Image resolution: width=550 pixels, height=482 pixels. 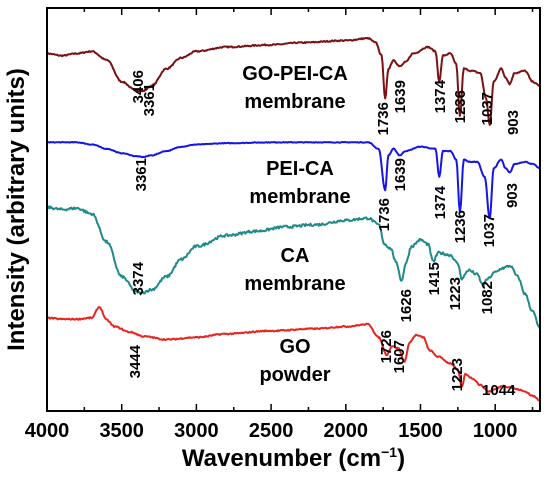 I want to click on x-axis-title: Wavenumber (cm−1), so click(x=293, y=458).